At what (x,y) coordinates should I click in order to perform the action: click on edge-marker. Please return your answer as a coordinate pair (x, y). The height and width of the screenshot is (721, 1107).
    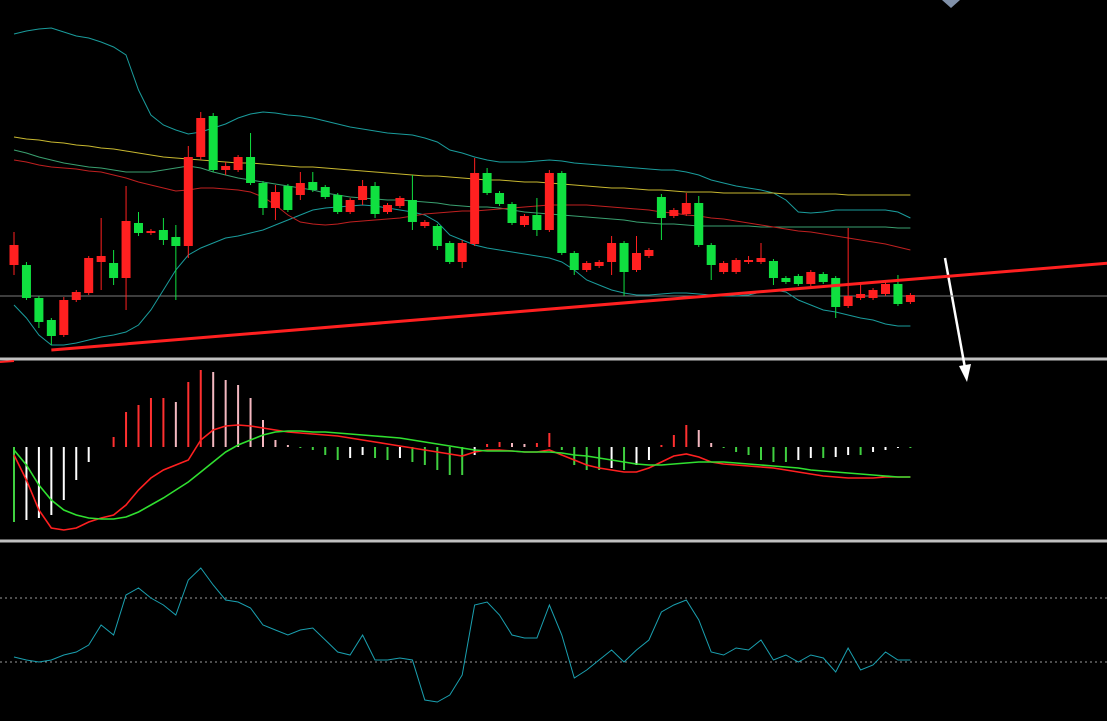
    Looking at the image, I should click on (7, 361).